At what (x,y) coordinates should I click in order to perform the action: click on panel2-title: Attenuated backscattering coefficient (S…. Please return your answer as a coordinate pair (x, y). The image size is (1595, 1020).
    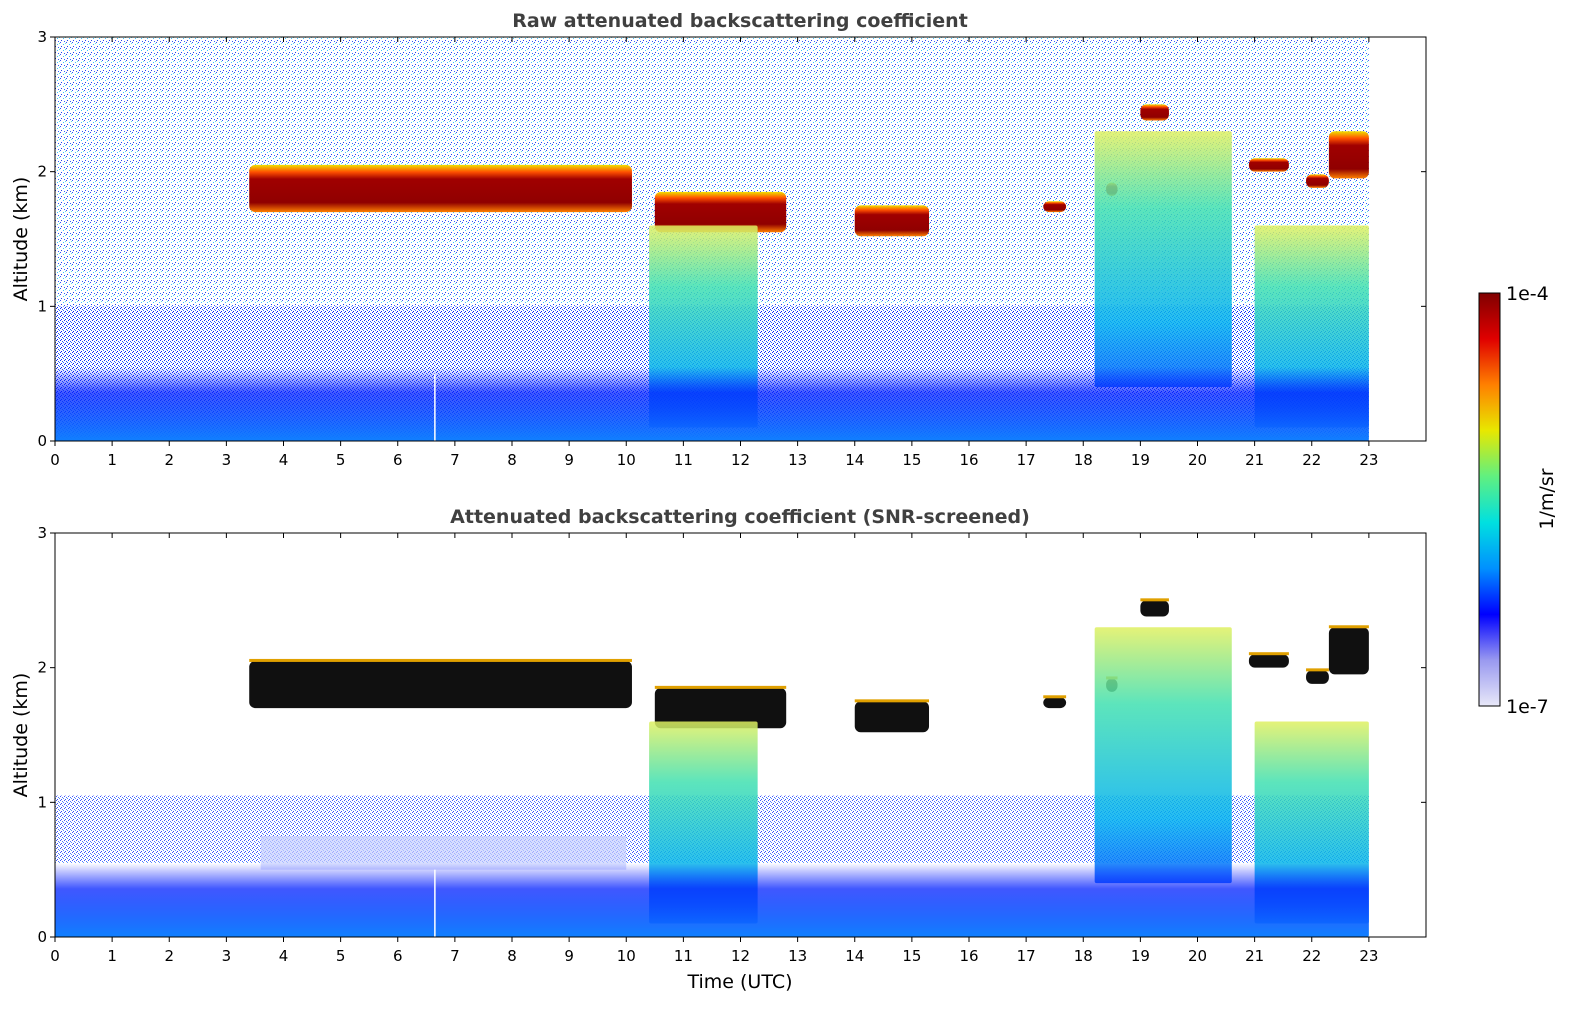
    Looking at the image, I should click on (740, 517).